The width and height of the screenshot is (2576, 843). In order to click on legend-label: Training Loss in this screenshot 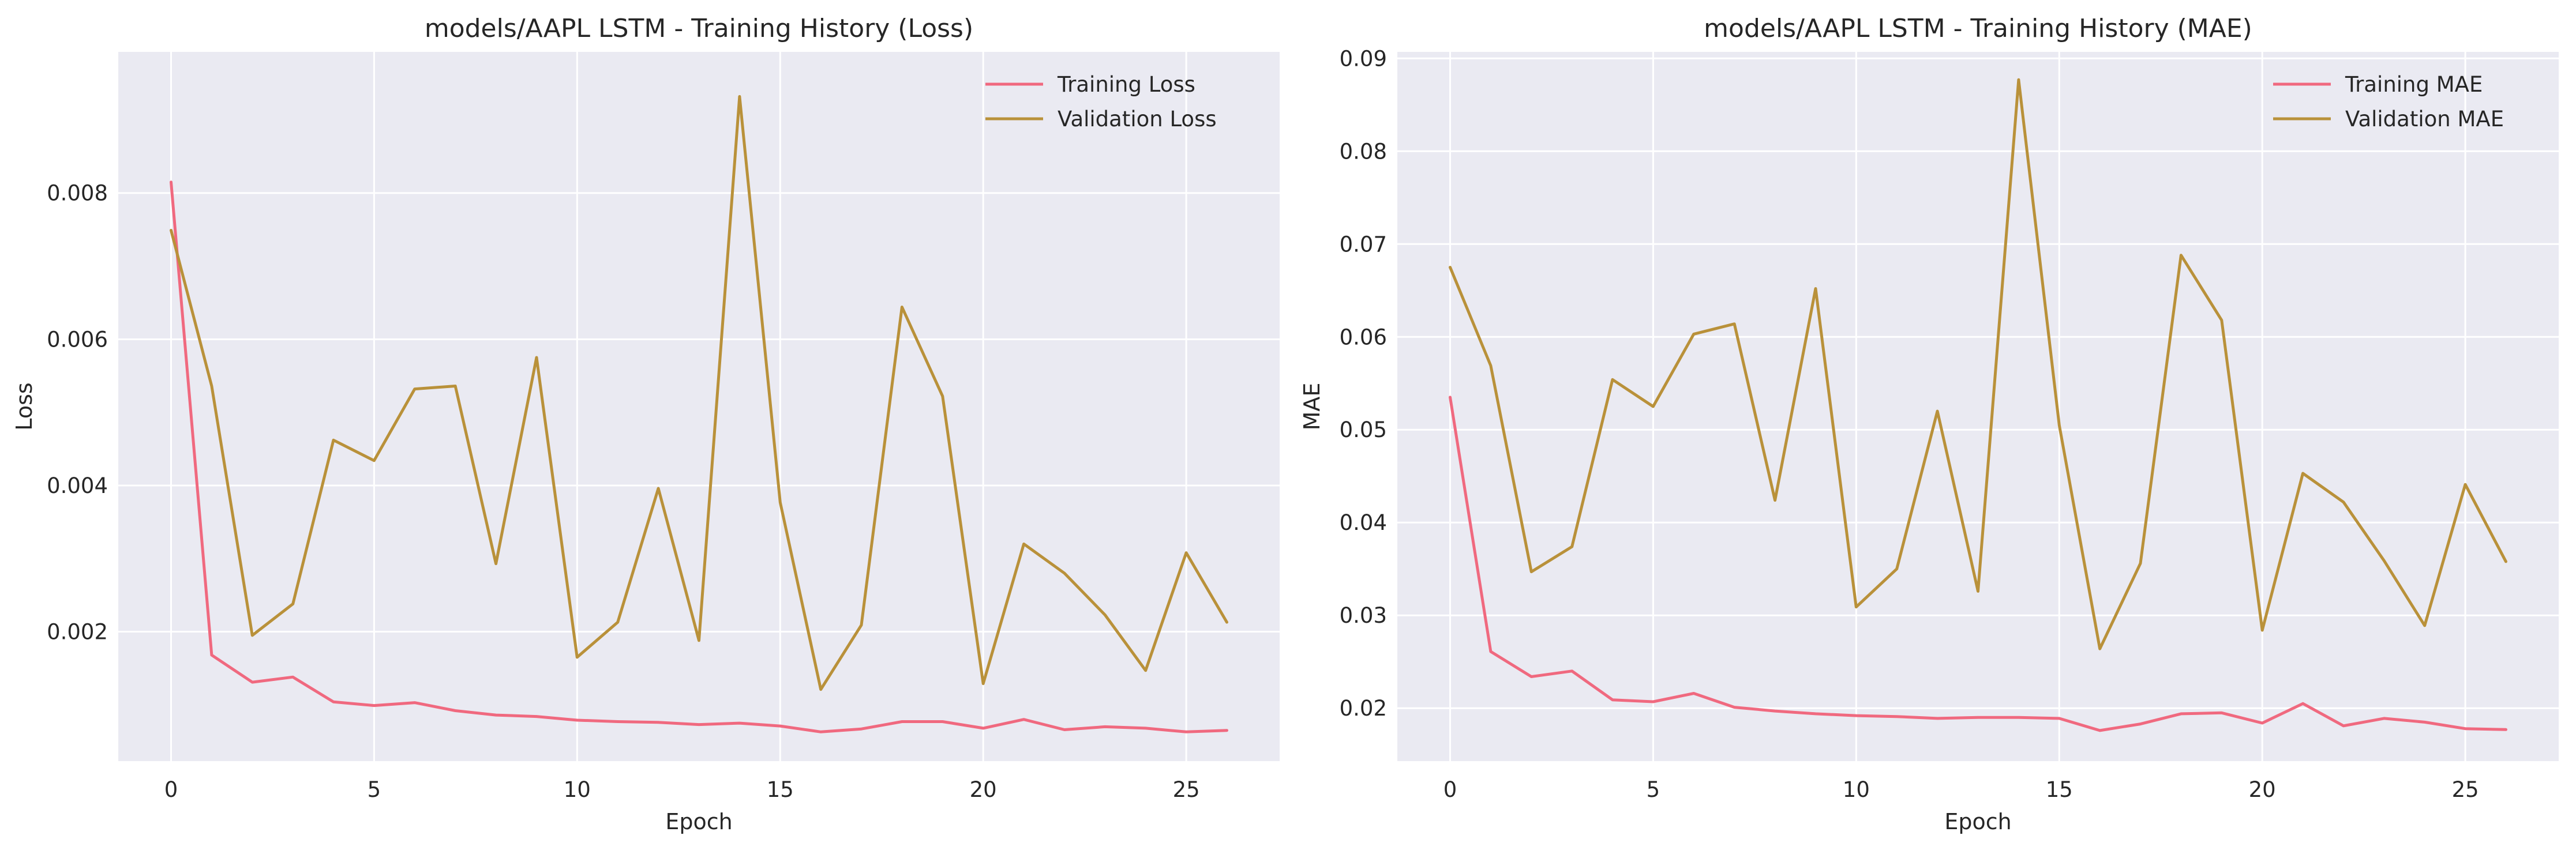, I will do `click(1126, 84)`.